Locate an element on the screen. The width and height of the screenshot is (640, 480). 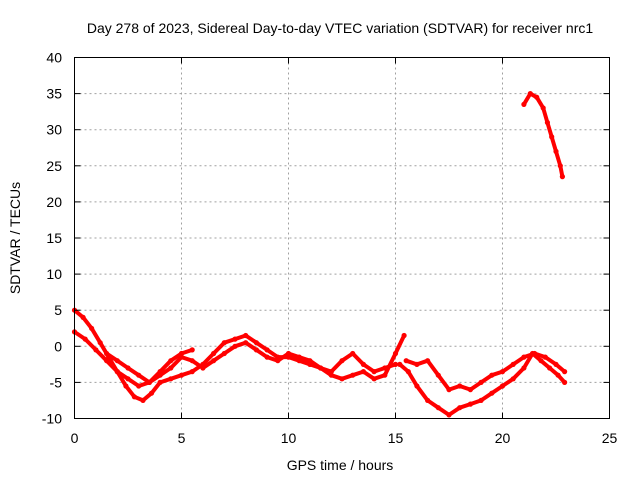
x-tick-label: 5 is located at coordinates (182, 438).